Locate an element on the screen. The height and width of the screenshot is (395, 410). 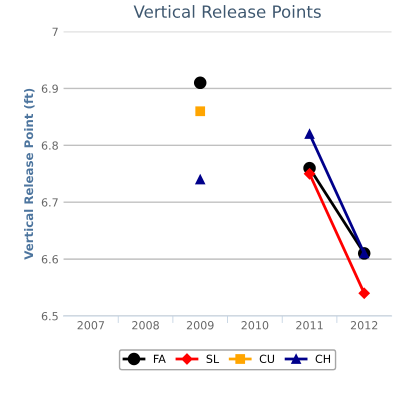
y-axis-title: Vertical Release Point (ft) is located at coordinates (29, 174).